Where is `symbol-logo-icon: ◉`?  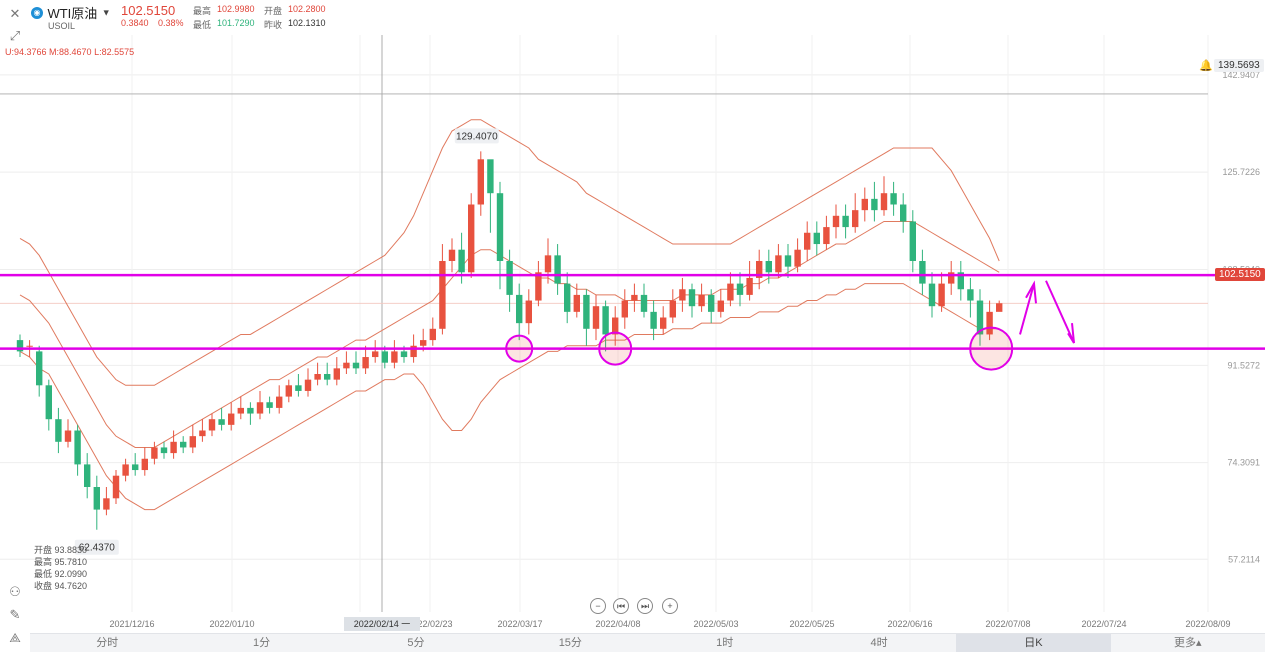
symbol-logo-icon: ◉ is located at coordinates (37, 12).